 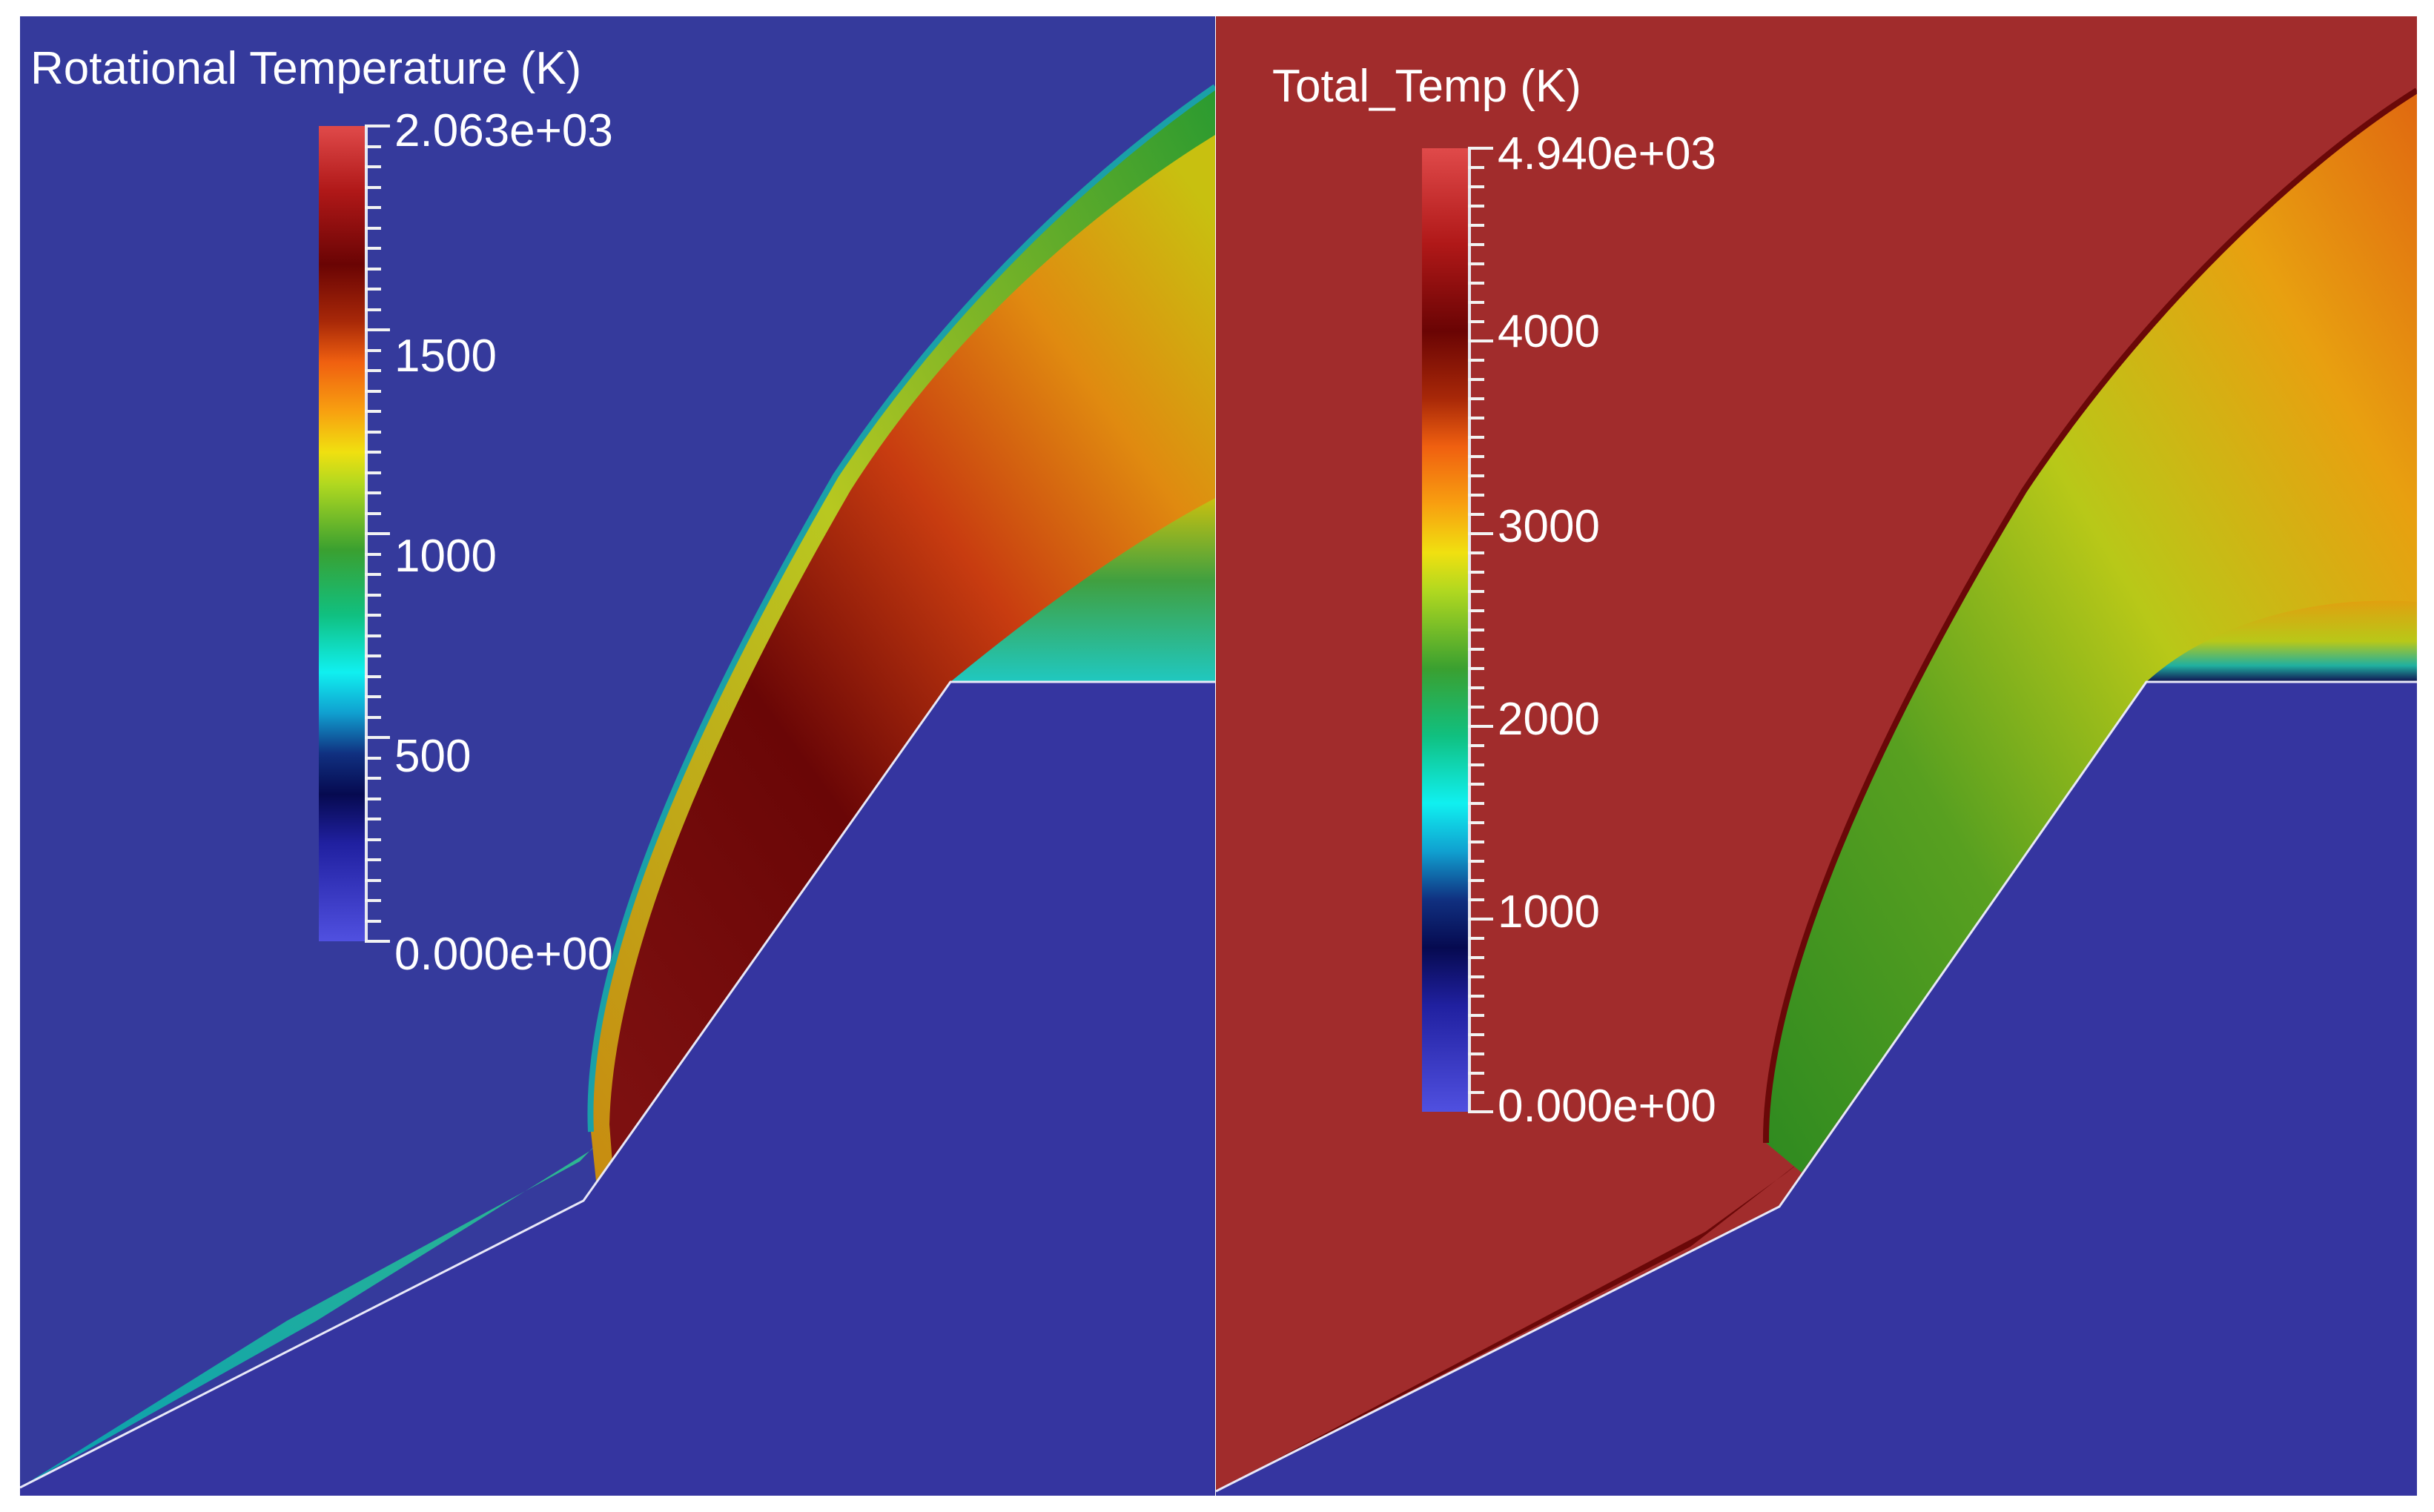 I want to click on total-colorbar-label-min: 0.000e+00, so click(x=1607, y=1107).